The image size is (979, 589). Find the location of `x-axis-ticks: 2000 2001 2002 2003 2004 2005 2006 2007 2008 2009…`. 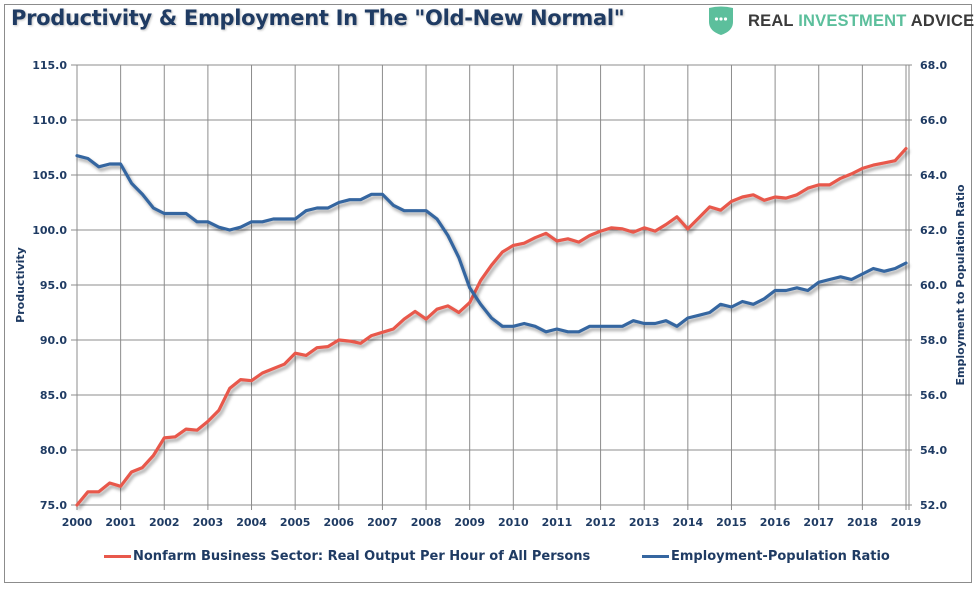

x-axis-ticks: 2000 2001 2002 2003 2004 2005 2006 2007 2008 2009… is located at coordinates (492, 522).